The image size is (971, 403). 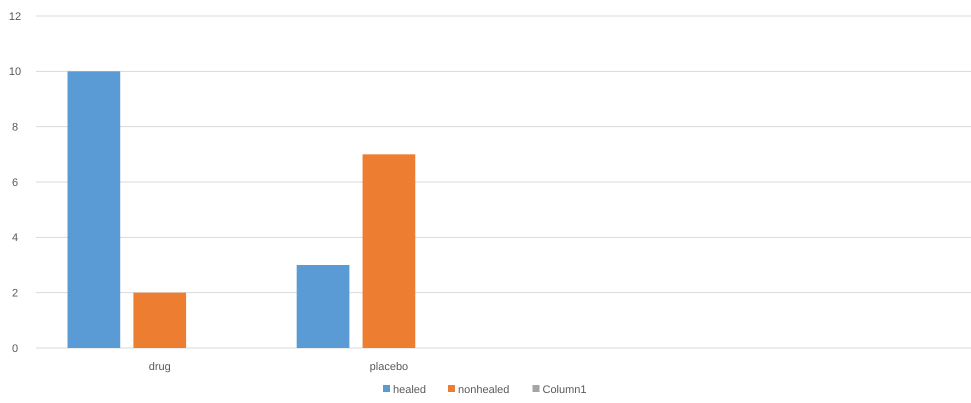 What do you see at coordinates (484, 390) in the screenshot?
I see `legend-label: nonhealed` at bounding box center [484, 390].